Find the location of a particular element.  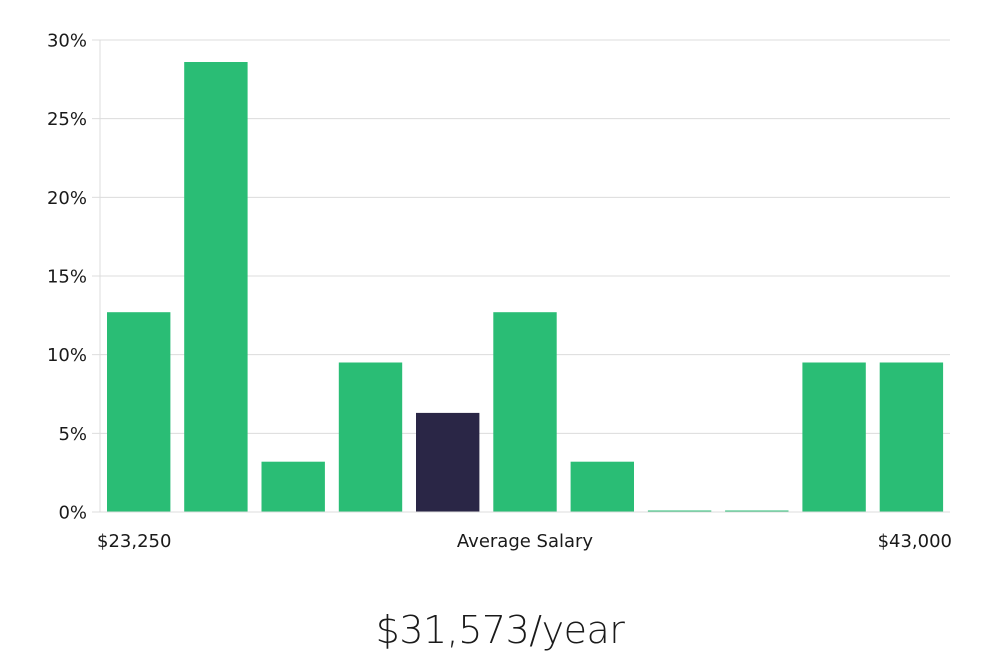

bar-highlight-average is located at coordinates (448, 462).